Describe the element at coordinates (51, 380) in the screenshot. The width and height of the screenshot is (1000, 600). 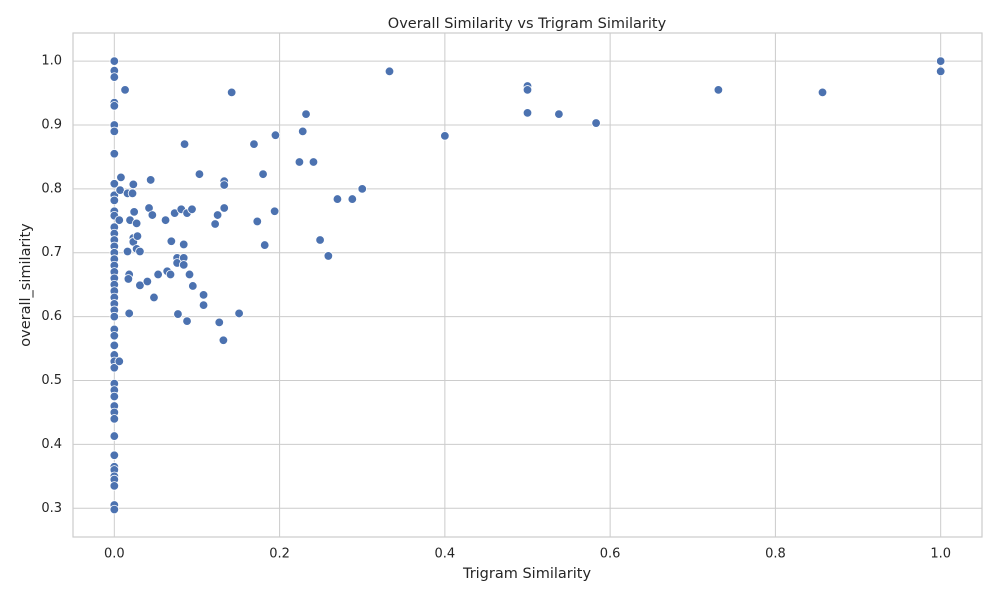
I see `y-tick-label: 0.5` at that location.